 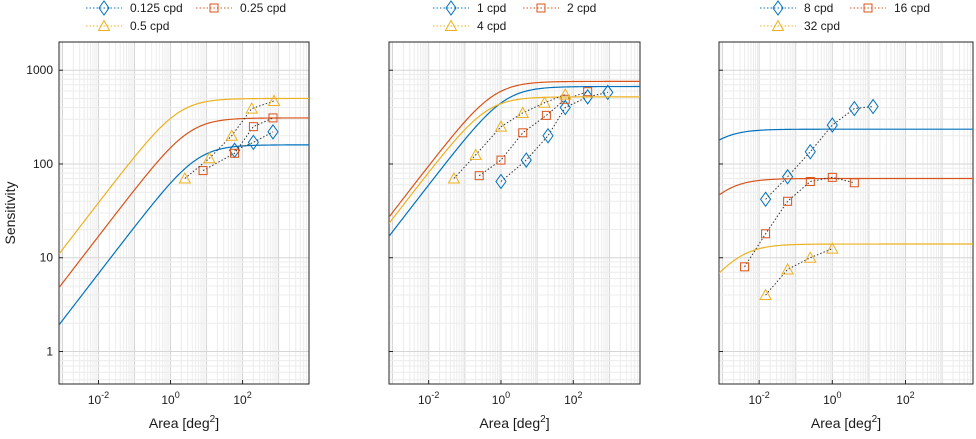 I want to click on y-tick-label: 1000, so click(x=39, y=70).